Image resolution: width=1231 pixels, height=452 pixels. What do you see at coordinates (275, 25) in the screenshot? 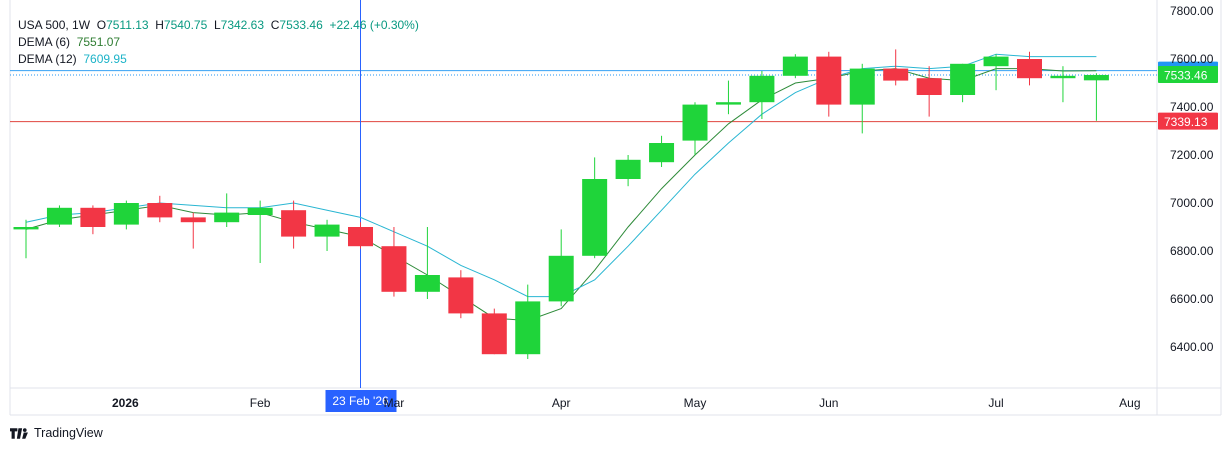
I see `close-label: C` at bounding box center [275, 25].